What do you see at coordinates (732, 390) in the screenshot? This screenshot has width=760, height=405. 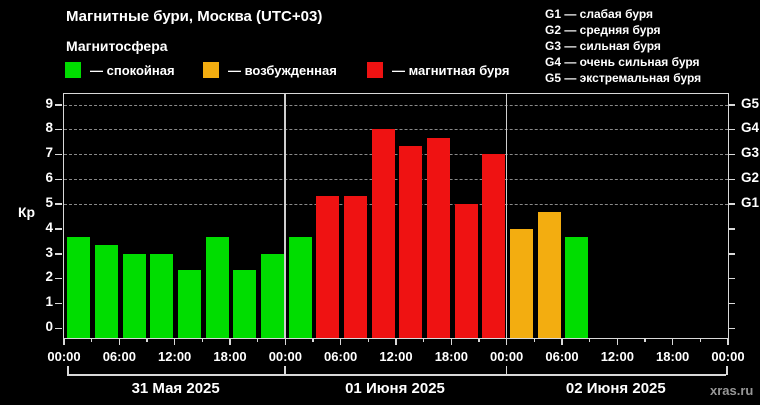 I see `watermark: xras.ru` at bounding box center [732, 390].